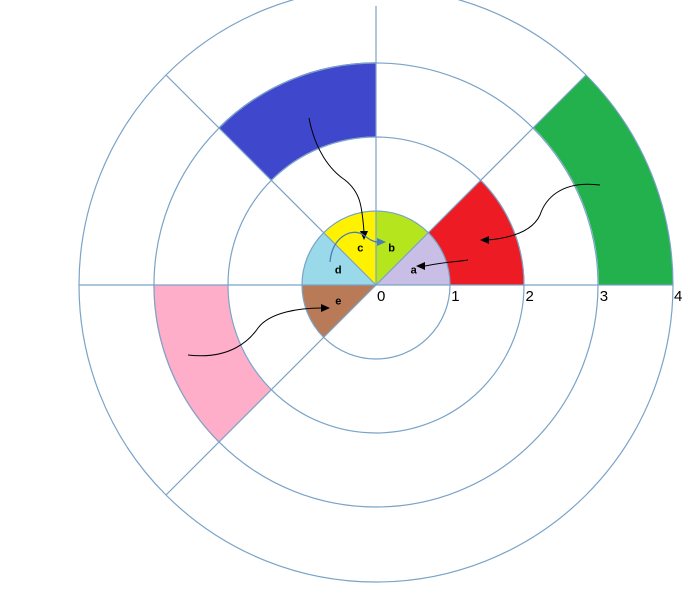 The height and width of the screenshot is (596, 698). I want to click on scale-label-0: 0, so click(381, 296).